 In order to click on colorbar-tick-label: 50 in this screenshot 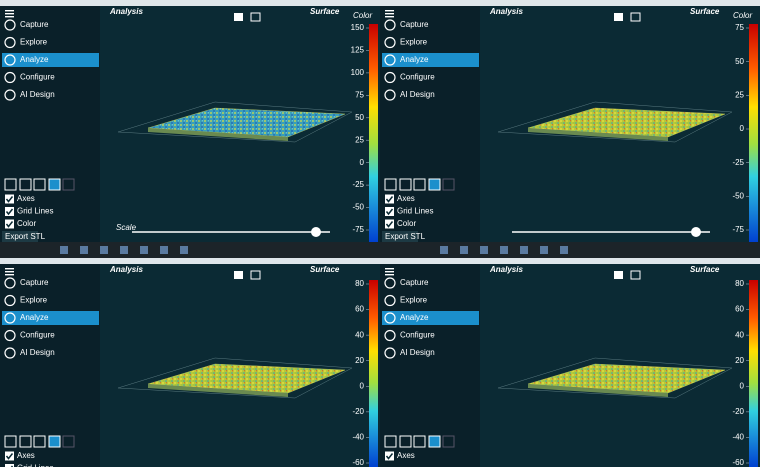, I will do `click(739, 61)`.